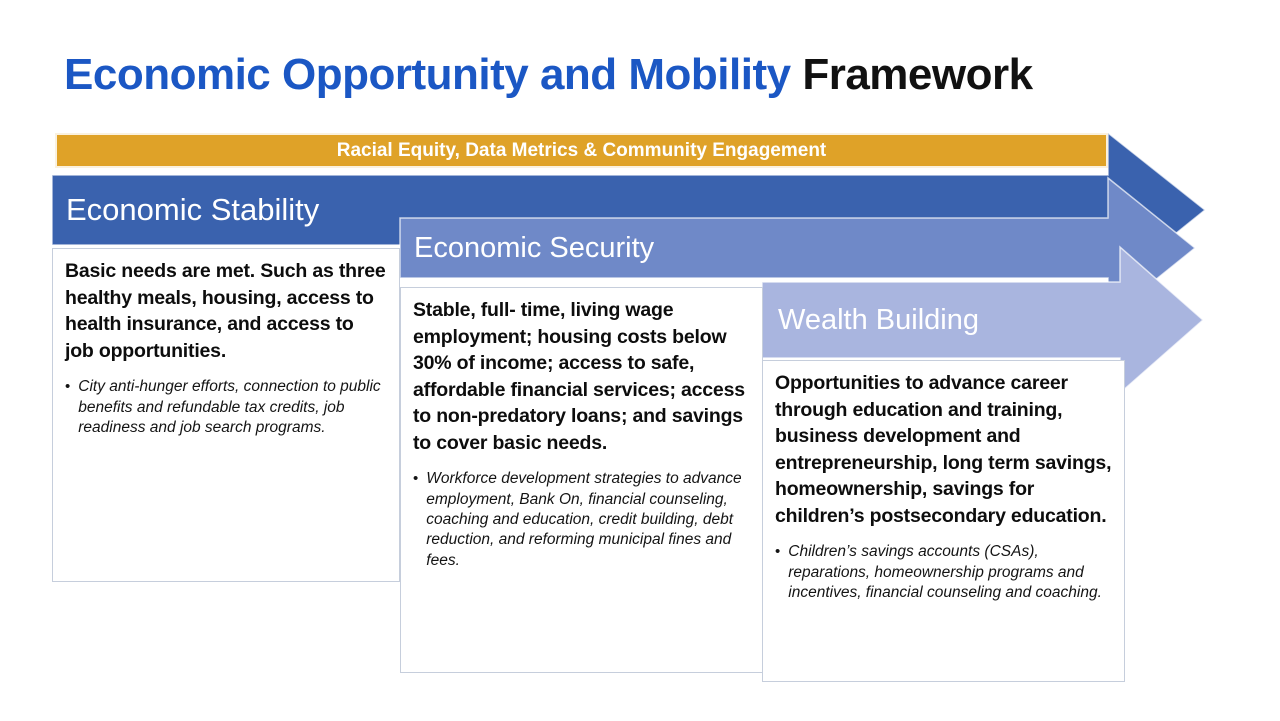 Image resolution: width=1280 pixels, height=721 pixels. Describe the element at coordinates (911, 74) in the screenshot. I see `page-title-rest: Framework` at that location.